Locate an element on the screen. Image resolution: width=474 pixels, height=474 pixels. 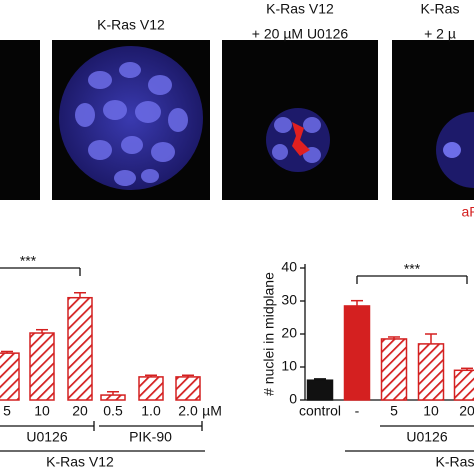
x-tick-label: - is located at coordinates (357, 411).